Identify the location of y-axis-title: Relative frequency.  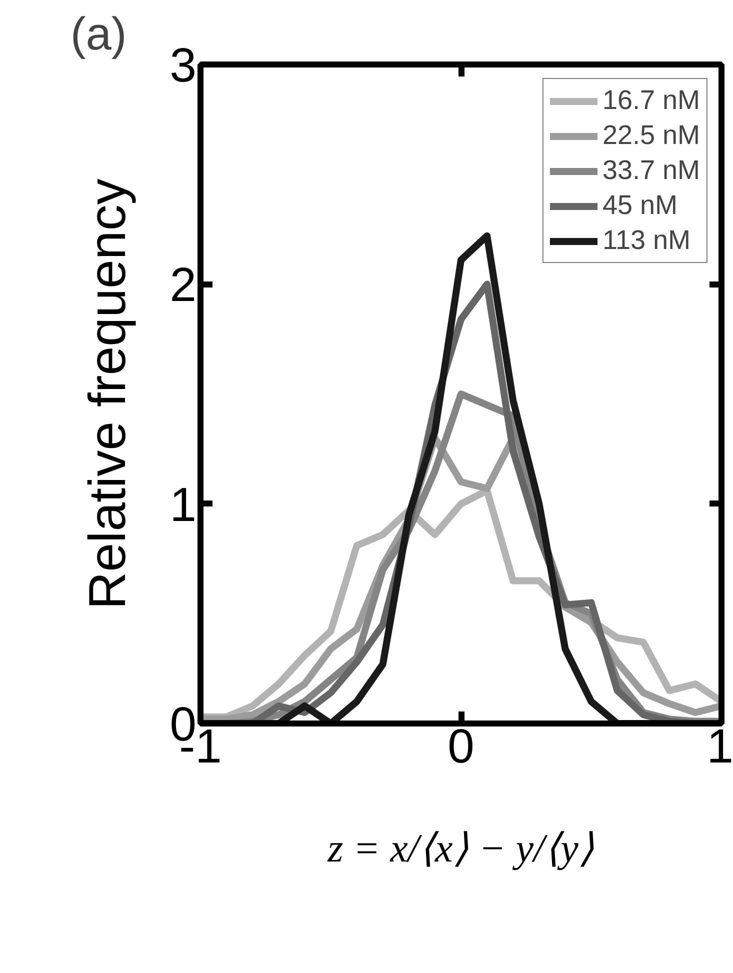
(107, 394).